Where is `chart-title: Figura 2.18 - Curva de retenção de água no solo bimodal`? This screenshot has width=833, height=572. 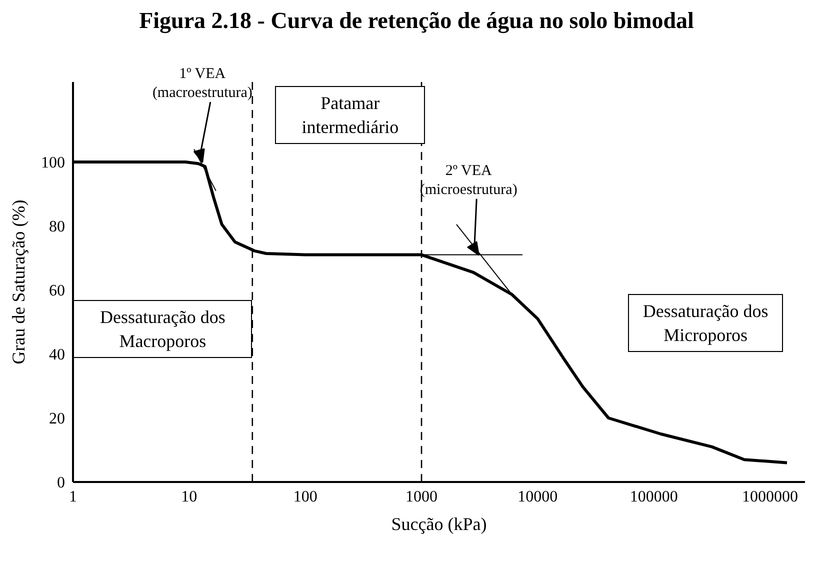 chart-title: Figura 2.18 - Curva de retenção de água no solo bimodal is located at coordinates (416, 22).